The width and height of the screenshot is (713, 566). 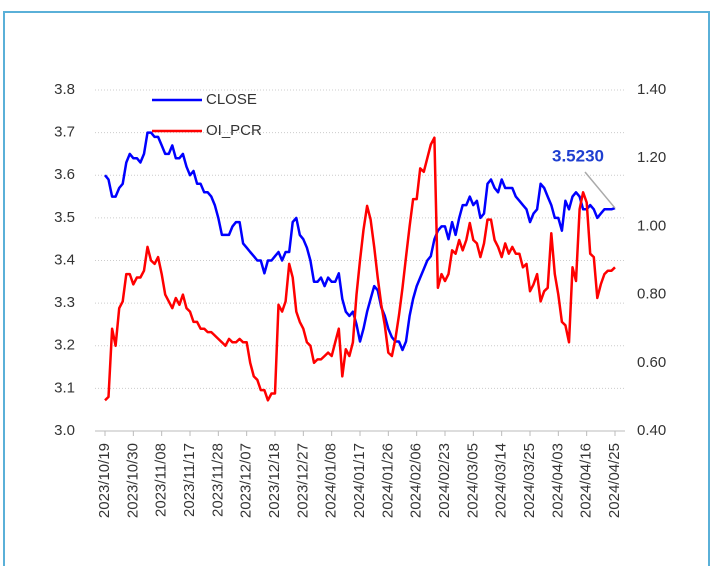 I want to click on x-tick-label: 2024/04/25, so click(x=614, y=480).